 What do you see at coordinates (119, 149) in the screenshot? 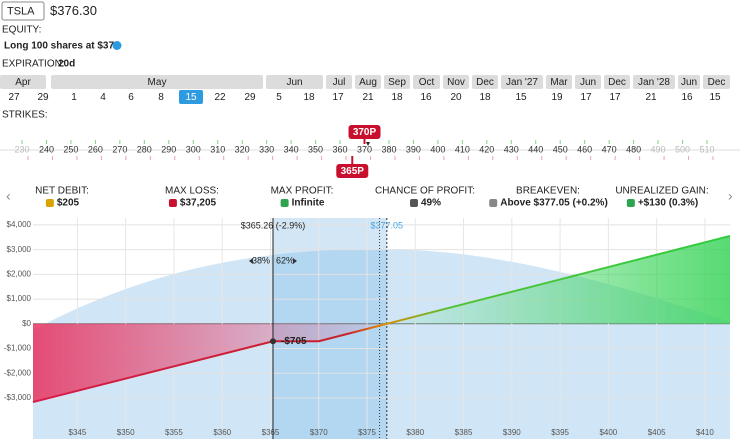
I see `strike-label: 270` at bounding box center [119, 149].